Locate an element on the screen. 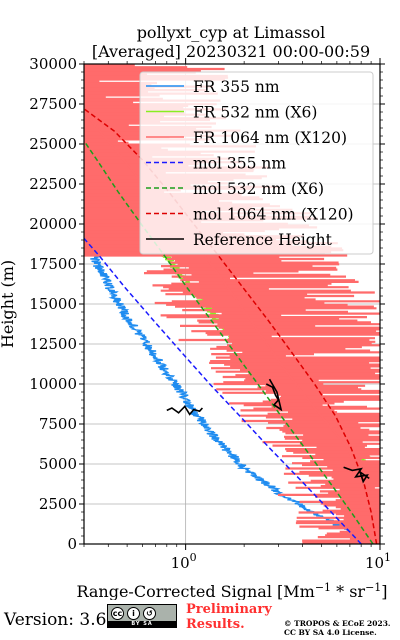  preliminary-line1: Preliminary is located at coordinates (229, 609).